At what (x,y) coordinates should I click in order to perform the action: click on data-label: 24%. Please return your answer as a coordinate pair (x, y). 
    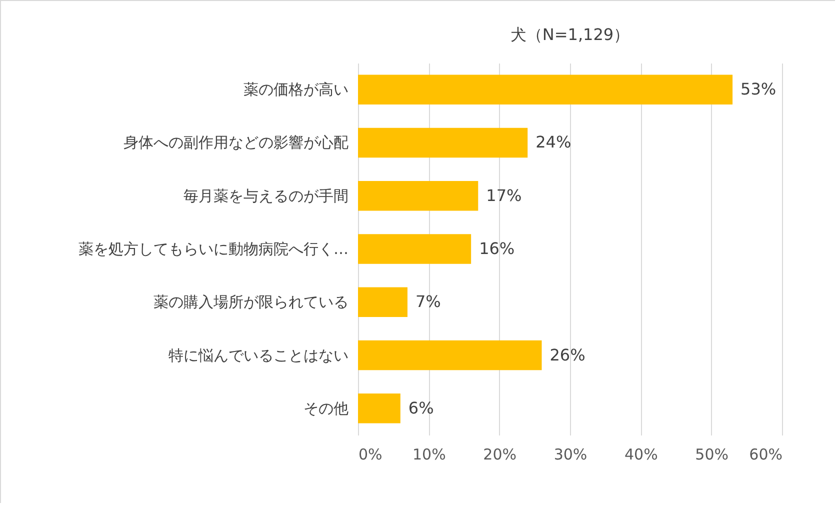
    Looking at the image, I should click on (554, 142).